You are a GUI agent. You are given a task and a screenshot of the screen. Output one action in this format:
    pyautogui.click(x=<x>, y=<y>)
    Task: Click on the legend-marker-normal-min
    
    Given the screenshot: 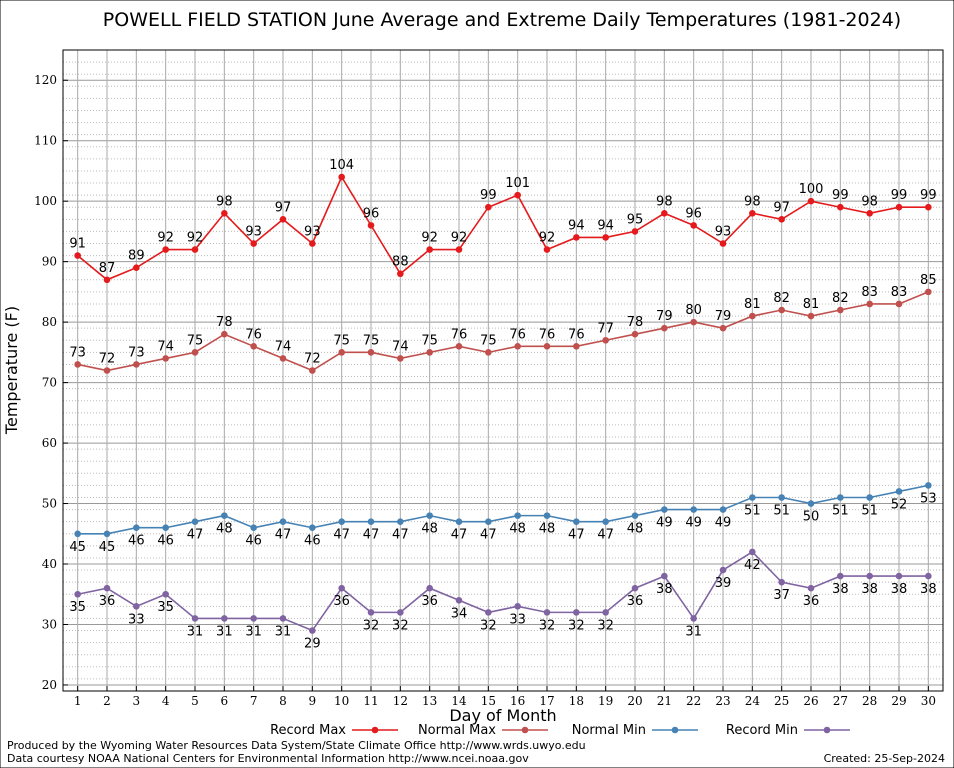 What is the action you would take?
    pyautogui.click(x=675, y=730)
    